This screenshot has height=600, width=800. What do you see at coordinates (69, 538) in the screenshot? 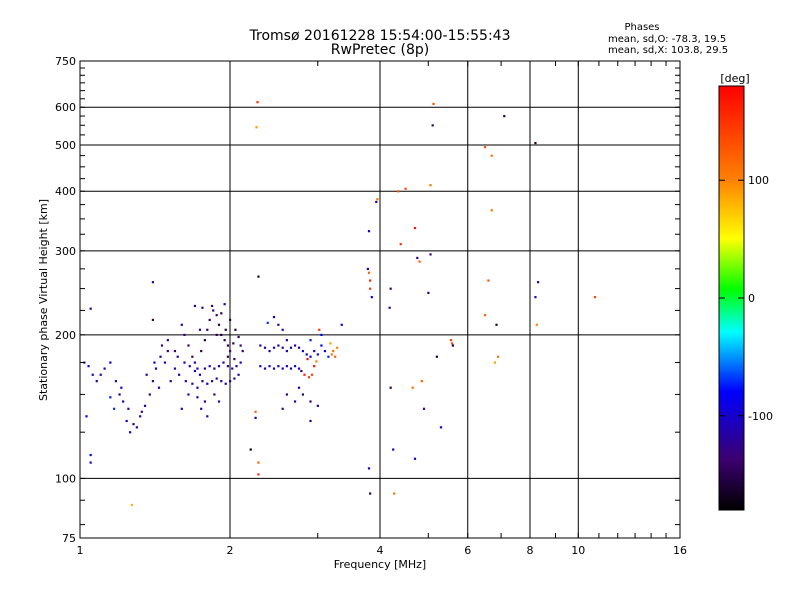
I see `y-tick-label: 75` at bounding box center [69, 538].